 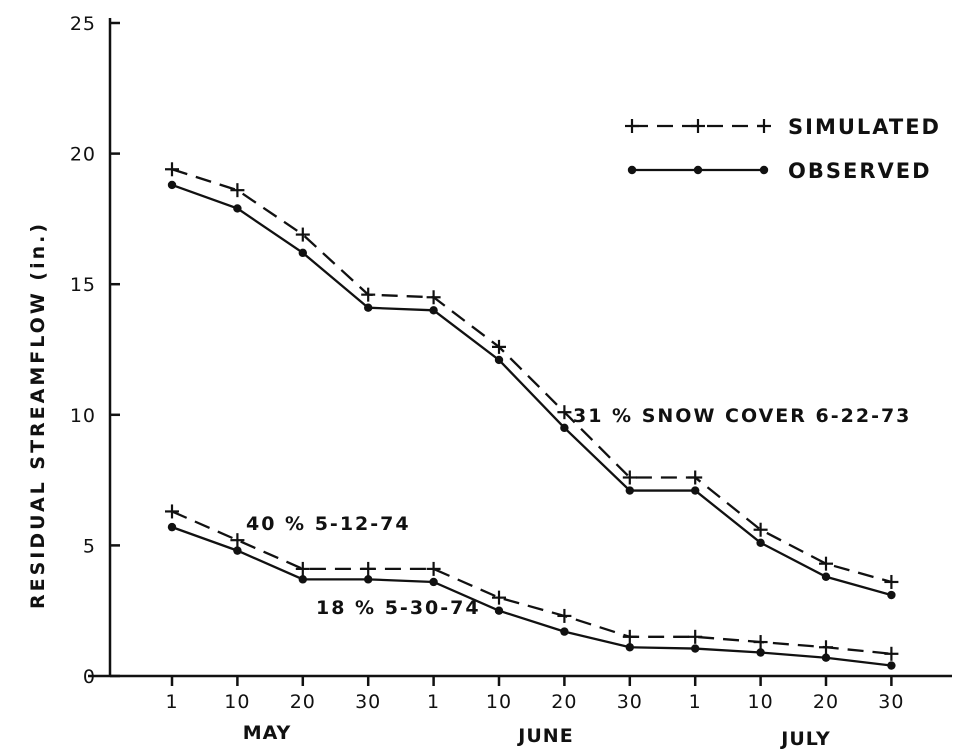 What do you see at coordinates (89, 677) in the screenshot?
I see `y-tick-label: 0` at bounding box center [89, 677].